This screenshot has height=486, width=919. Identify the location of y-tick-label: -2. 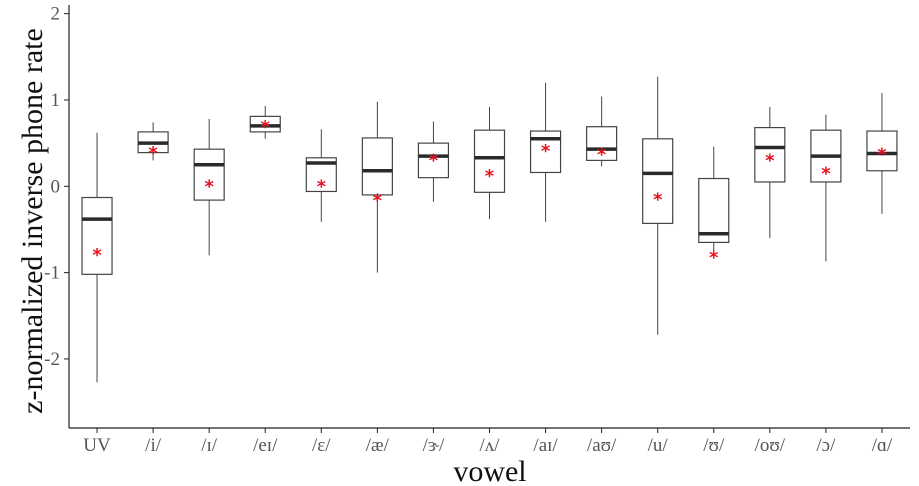
(52, 359).